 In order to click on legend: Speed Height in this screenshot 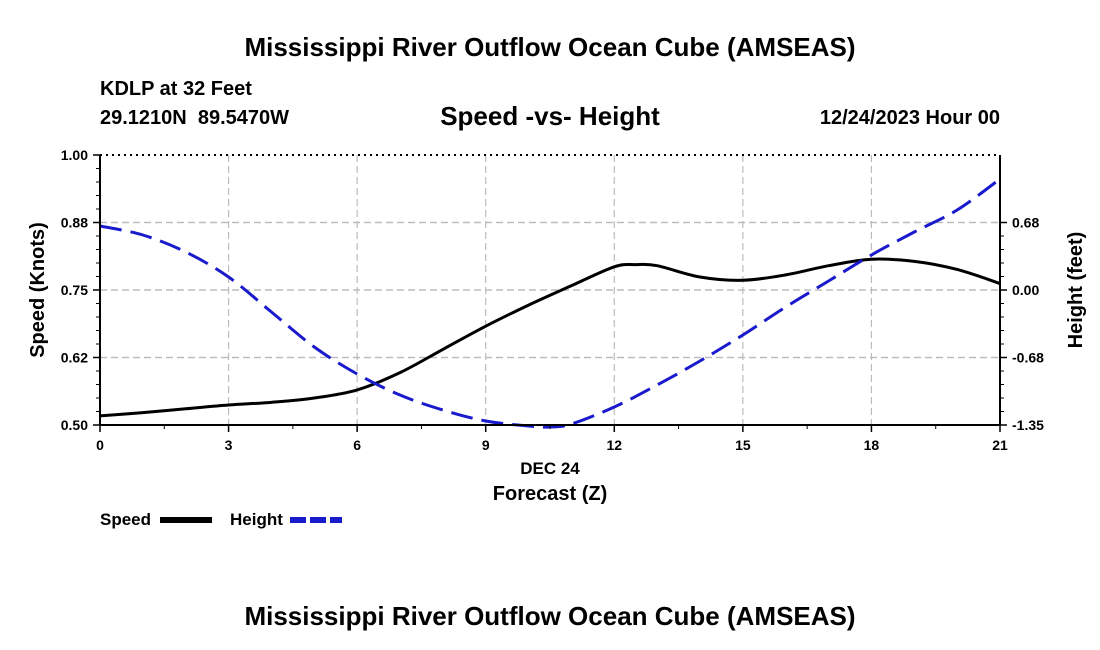, I will do `click(221, 519)`.